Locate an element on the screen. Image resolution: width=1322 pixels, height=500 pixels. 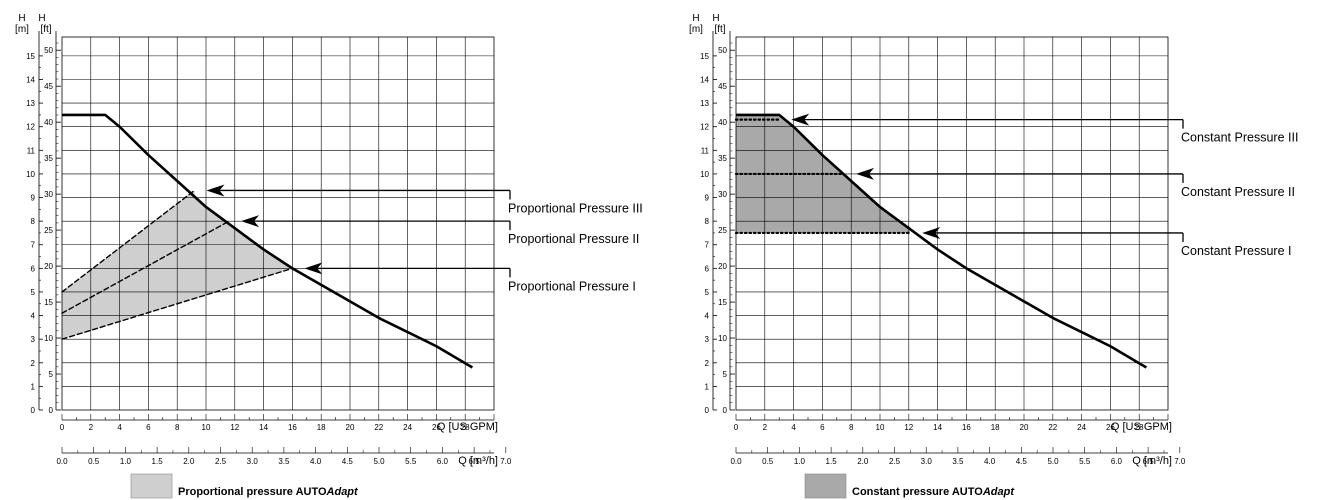
tick-label-m: 14 is located at coordinates (30, 79).